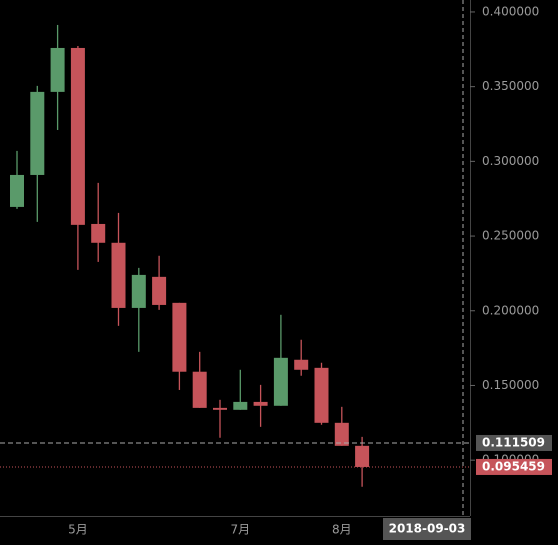  I want to click on y-tick-label: 0.300000, so click(510, 161).